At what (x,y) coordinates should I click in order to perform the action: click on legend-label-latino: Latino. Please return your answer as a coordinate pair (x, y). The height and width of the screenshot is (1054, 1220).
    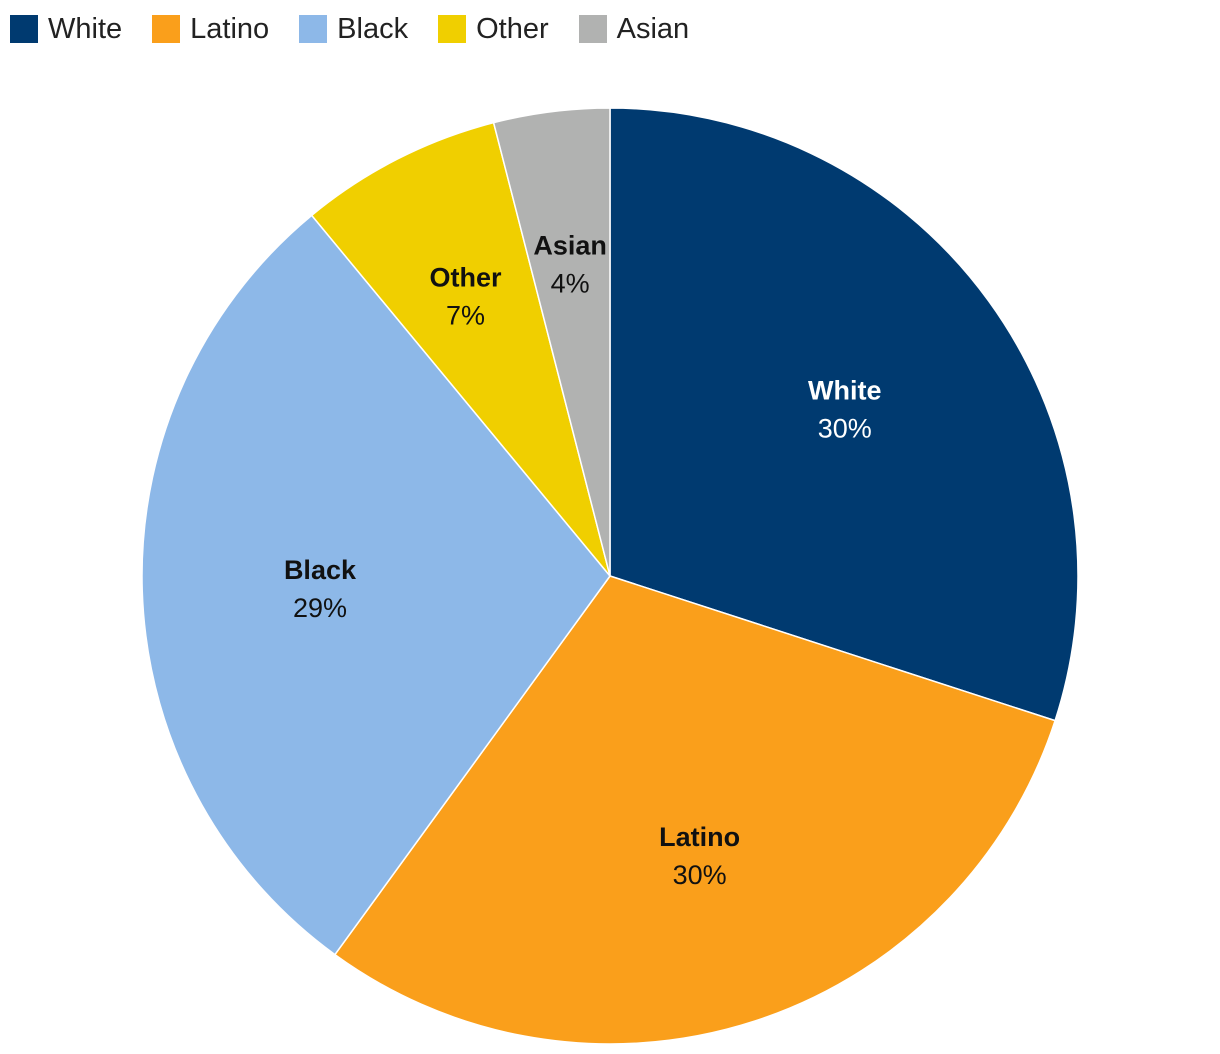
    Looking at the image, I should click on (230, 28).